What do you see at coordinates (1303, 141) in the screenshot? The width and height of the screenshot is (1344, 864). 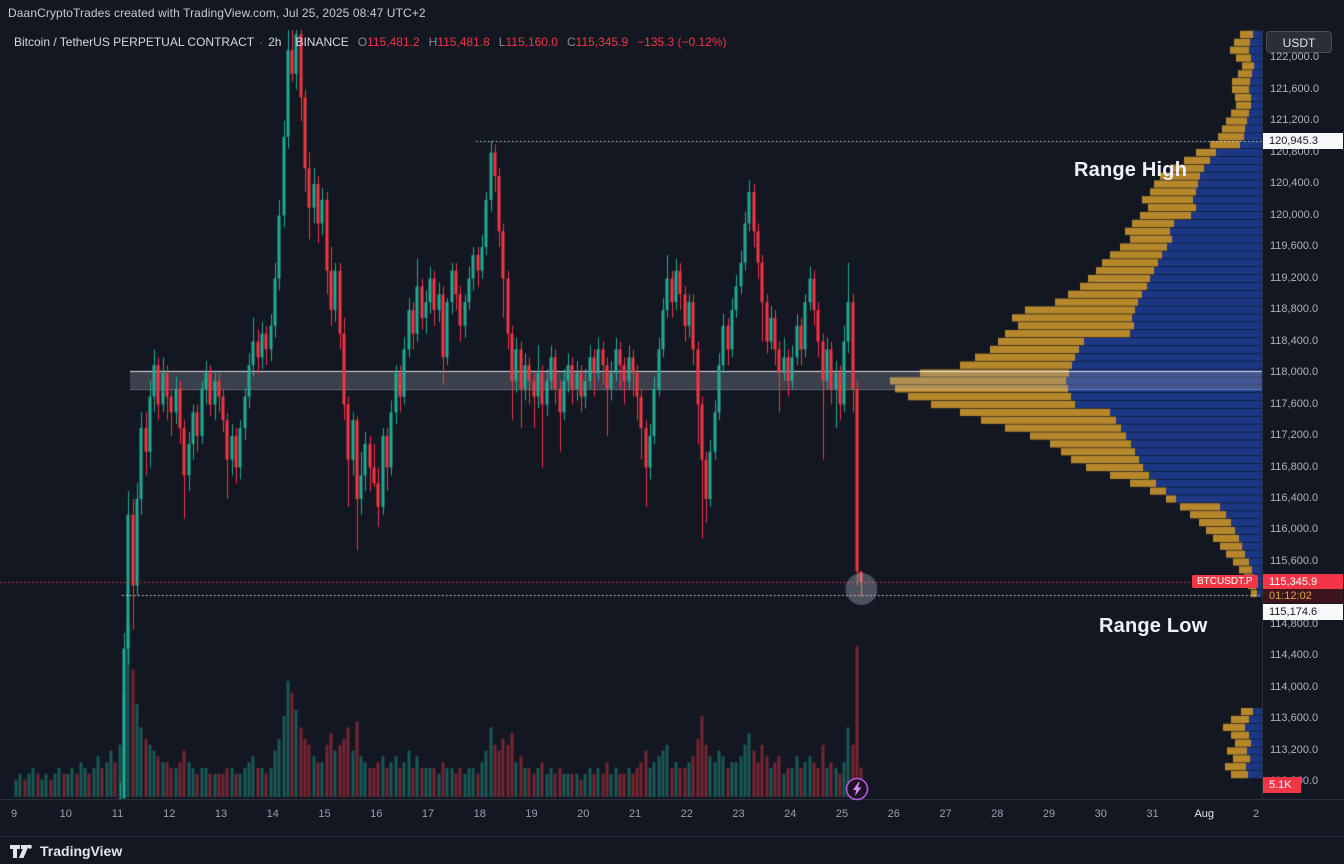 I see `range-high-price-tag: 120,945.3` at bounding box center [1303, 141].